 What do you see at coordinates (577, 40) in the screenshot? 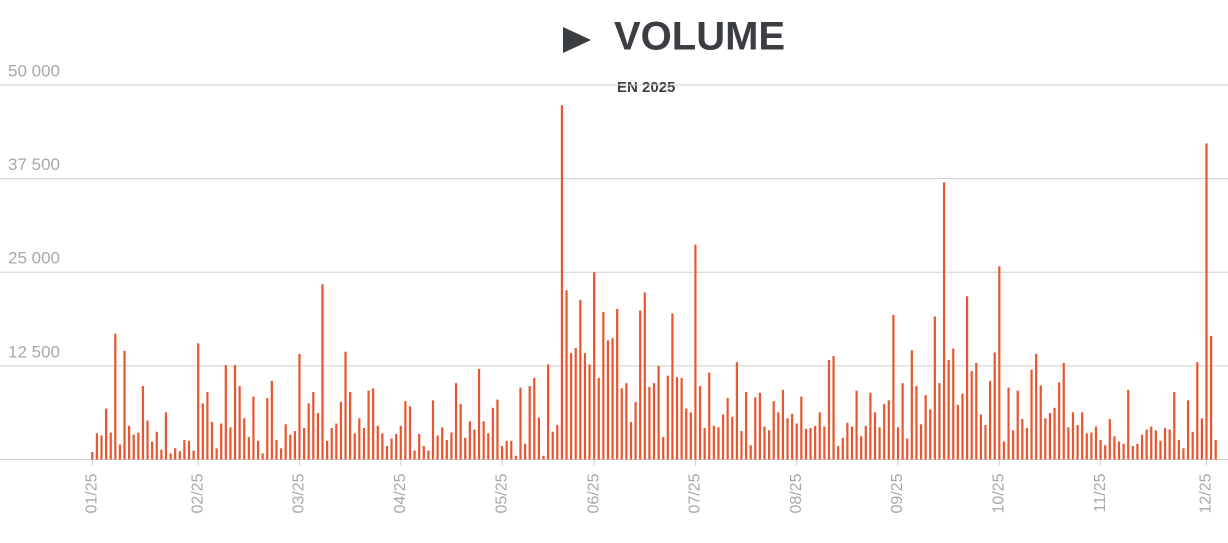
I see `title-arrow` at bounding box center [577, 40].